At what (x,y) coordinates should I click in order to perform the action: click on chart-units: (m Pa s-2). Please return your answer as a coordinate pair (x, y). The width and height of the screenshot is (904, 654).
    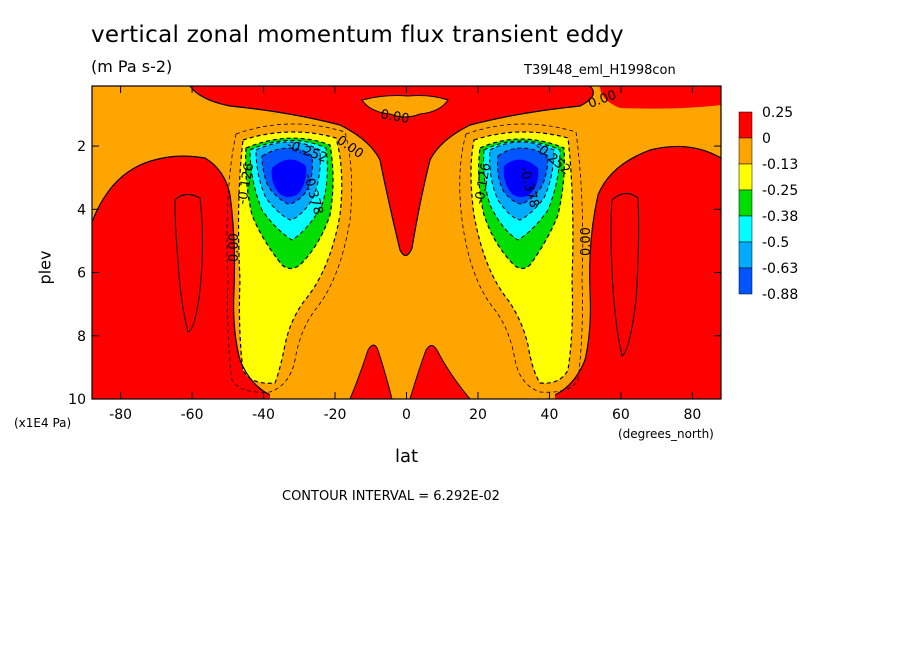
    Looking at the image, I should click on (132, 66).